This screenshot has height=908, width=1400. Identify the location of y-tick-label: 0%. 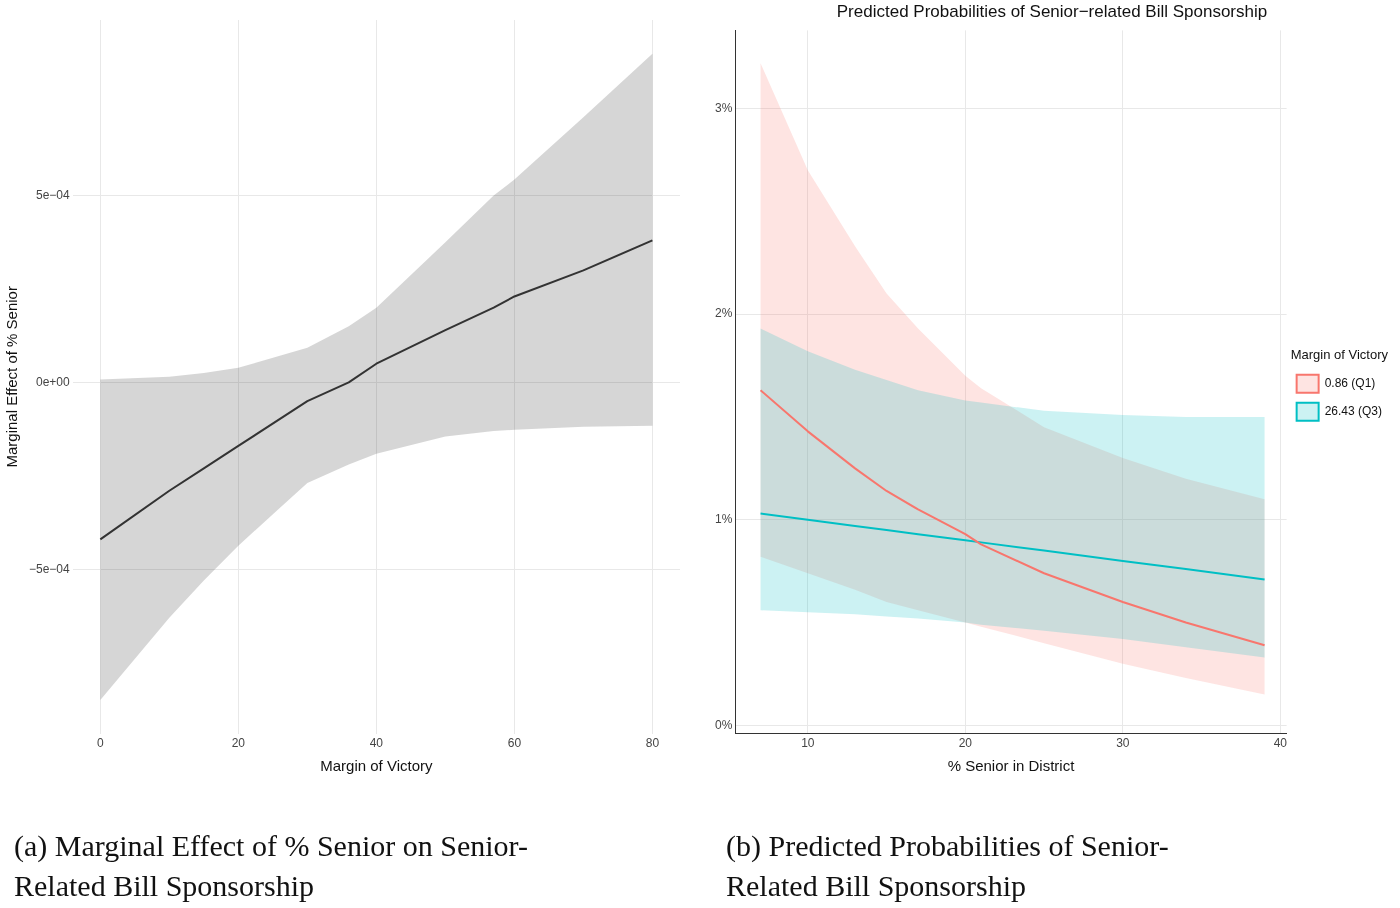
(724, 724).